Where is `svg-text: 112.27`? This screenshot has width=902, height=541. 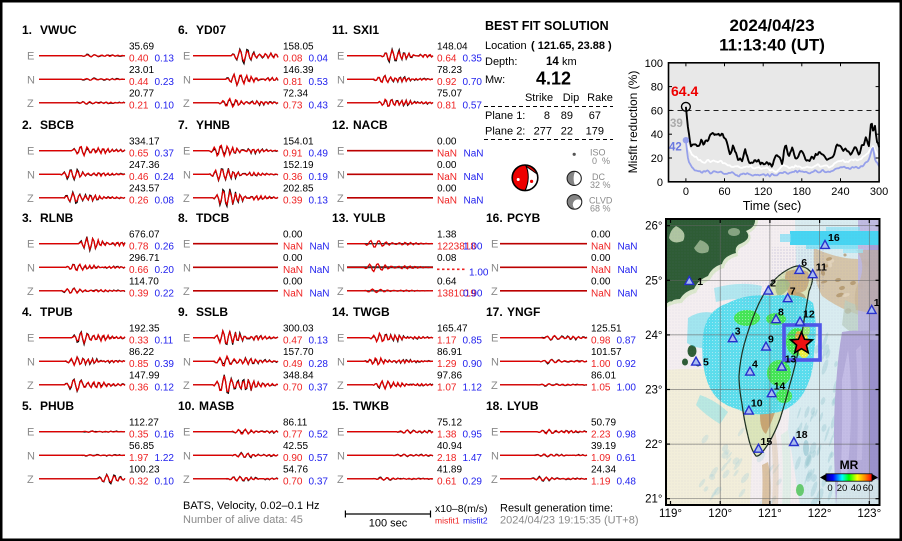 svg-text: 112.27 is located at coordinates (144, 422).